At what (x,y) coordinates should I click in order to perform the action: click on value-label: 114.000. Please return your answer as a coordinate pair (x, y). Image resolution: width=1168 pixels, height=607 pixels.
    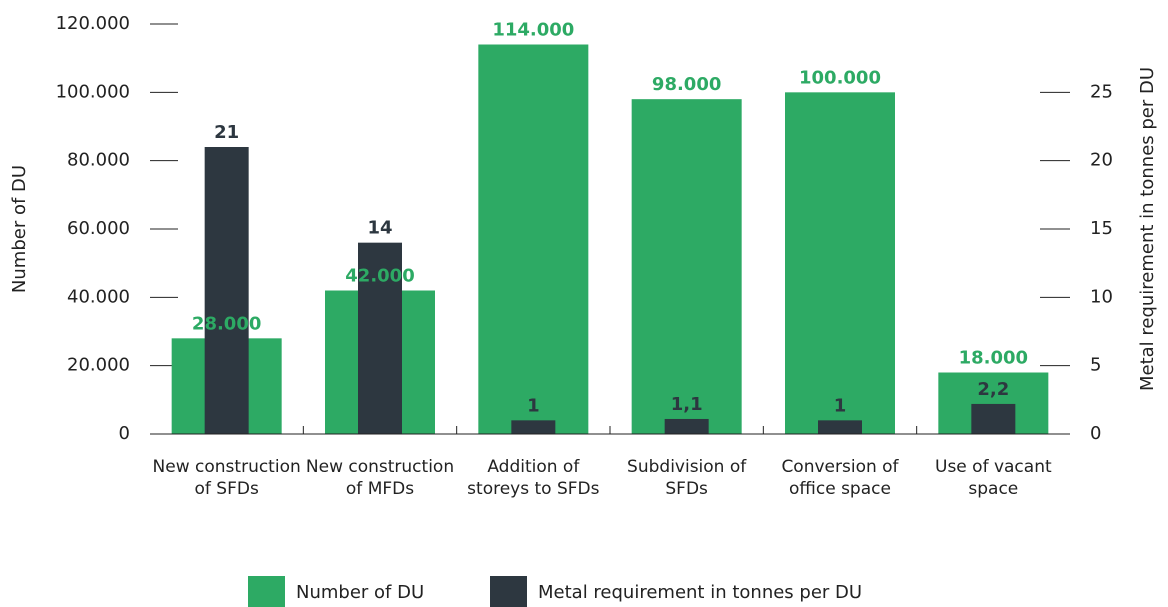
    Looking at the image, I should click on (533, 30).